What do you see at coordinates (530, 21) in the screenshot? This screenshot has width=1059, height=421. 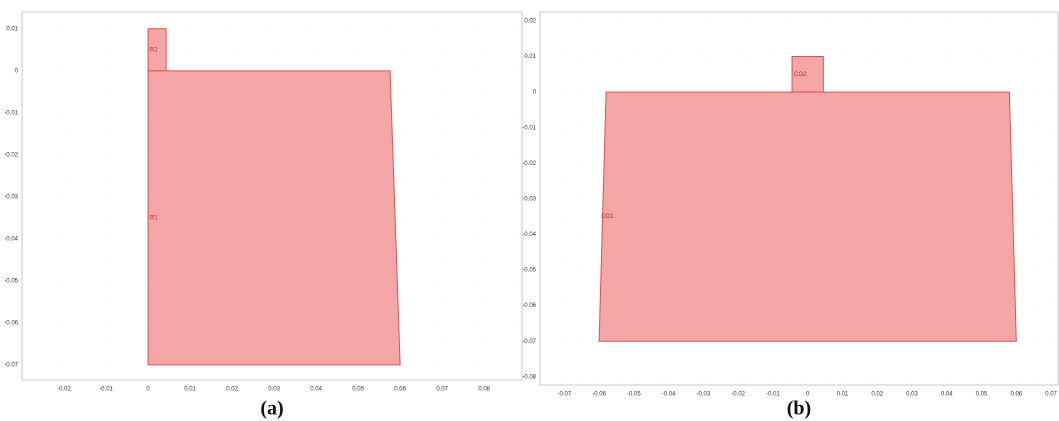 I see `y-tick-label: 0.02` at bounding box center [530, 21].